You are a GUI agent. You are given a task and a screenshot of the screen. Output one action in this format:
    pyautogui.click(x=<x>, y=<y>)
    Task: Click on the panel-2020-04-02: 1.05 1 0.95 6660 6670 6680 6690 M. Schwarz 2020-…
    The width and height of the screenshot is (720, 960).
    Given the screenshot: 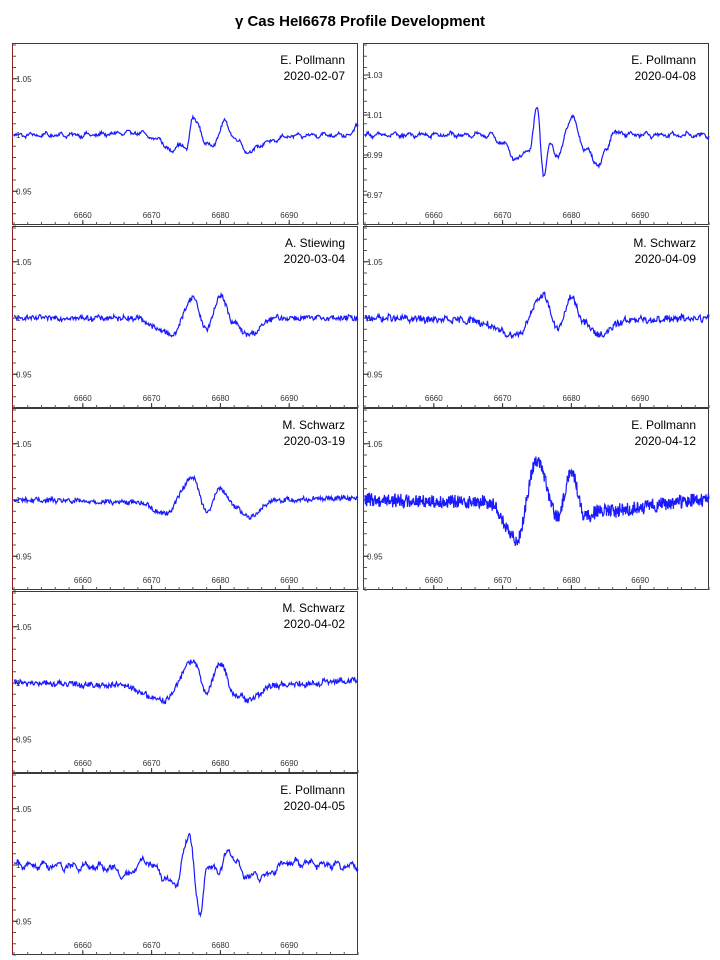 What is the action you would take?
    pyautogui.click(x=185, y=682)
    